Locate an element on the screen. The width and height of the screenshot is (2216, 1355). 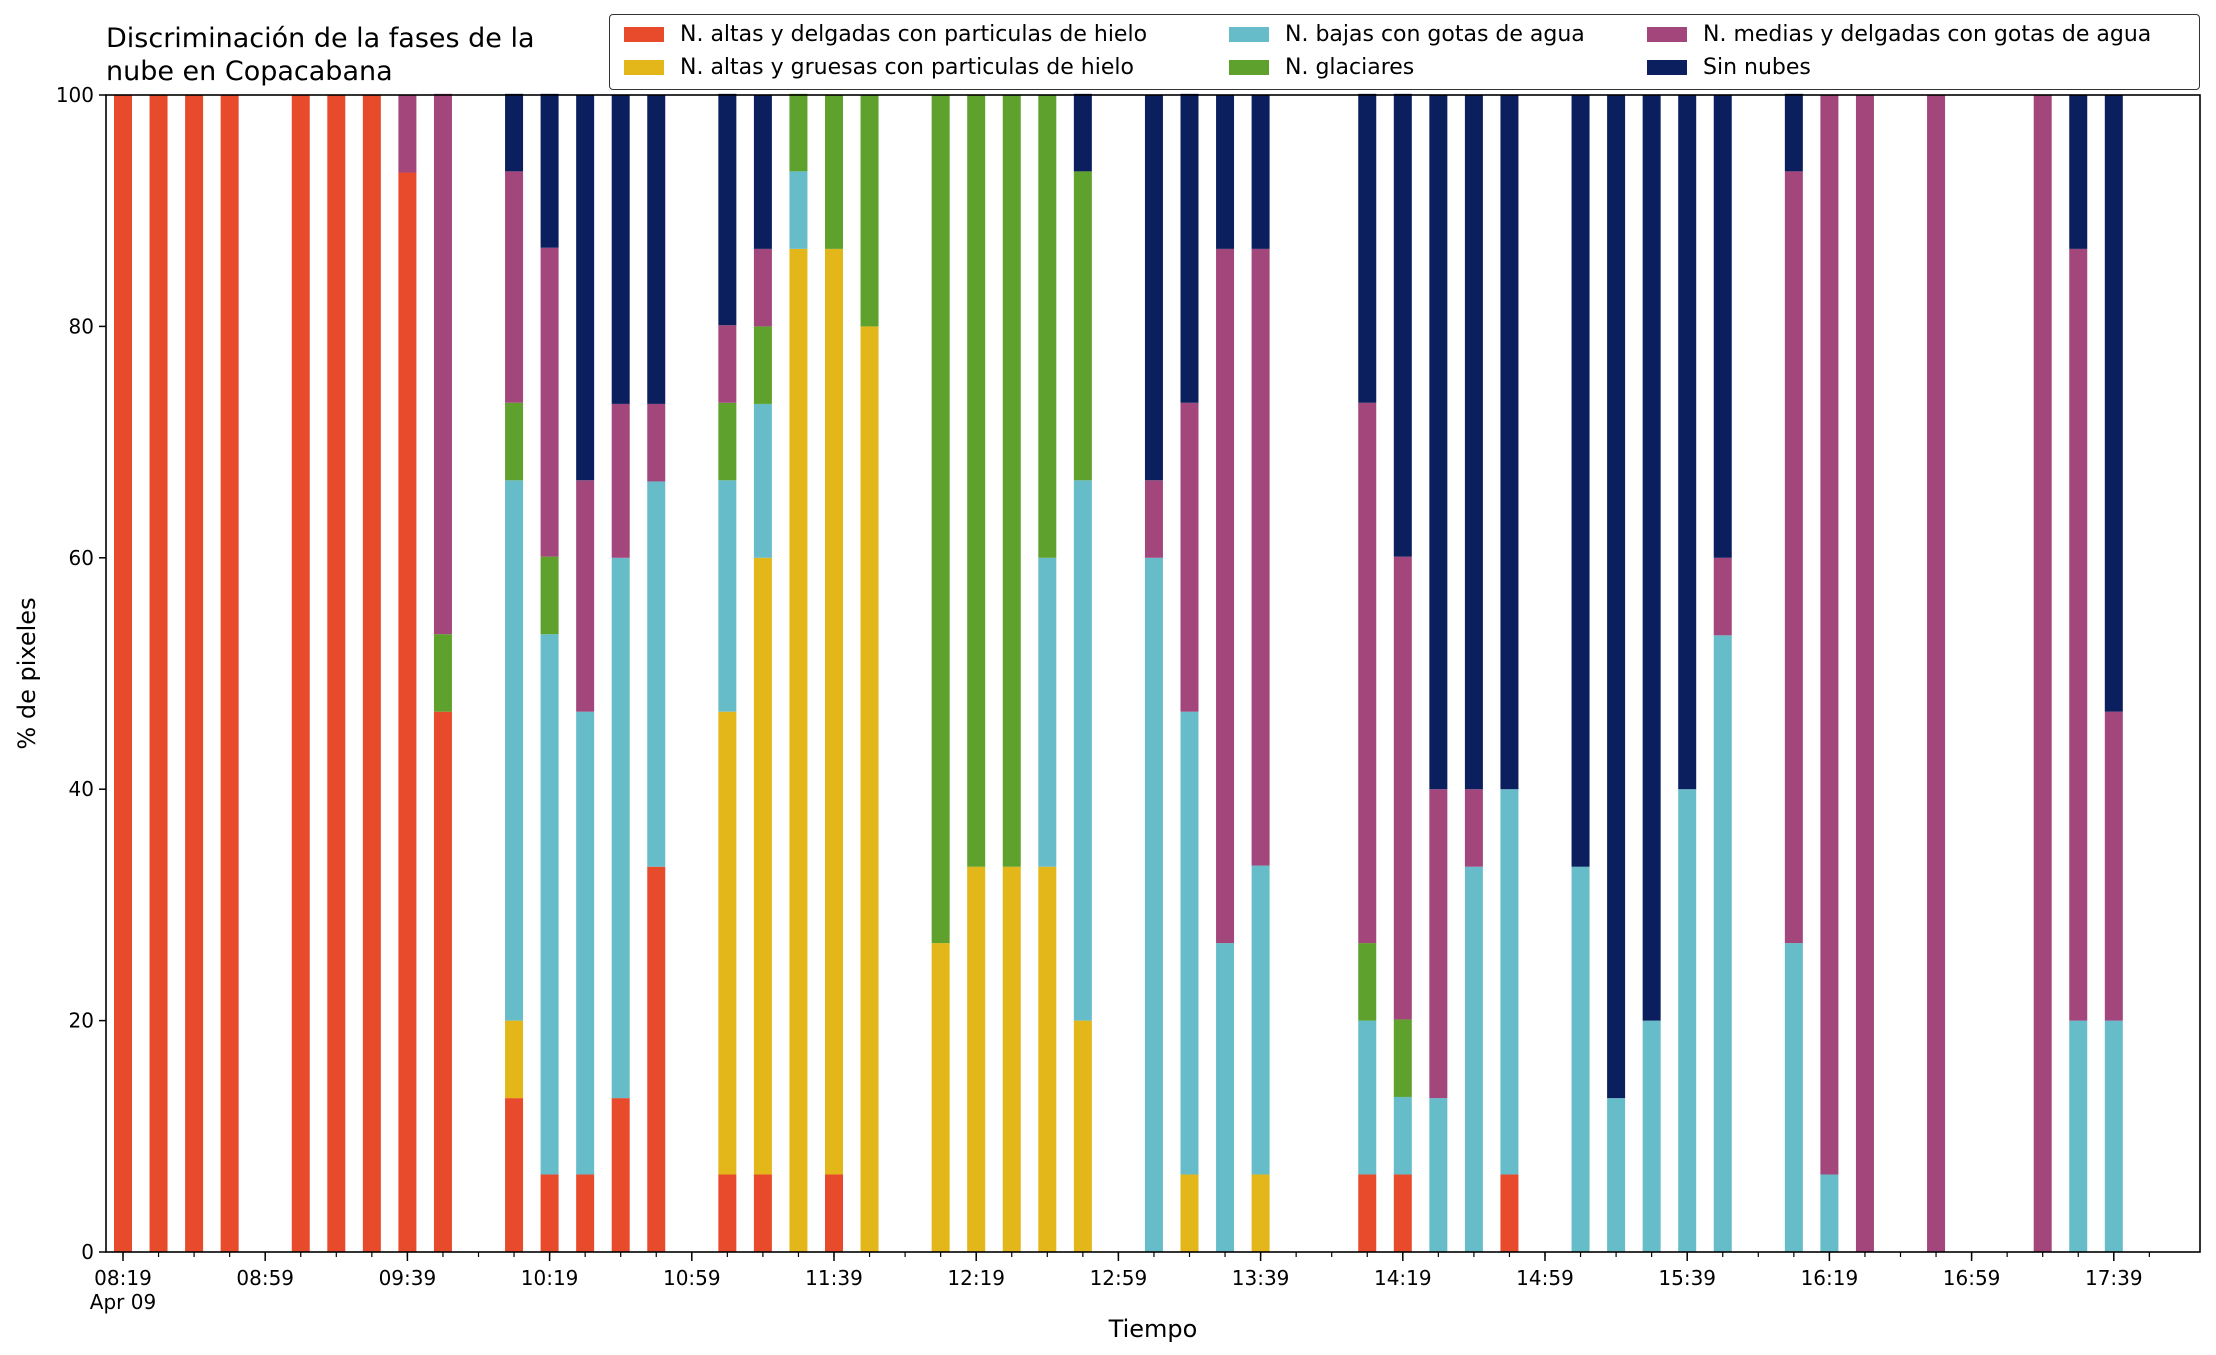
bar-segment-0-10:39 is located at coordinates (620, 1175).